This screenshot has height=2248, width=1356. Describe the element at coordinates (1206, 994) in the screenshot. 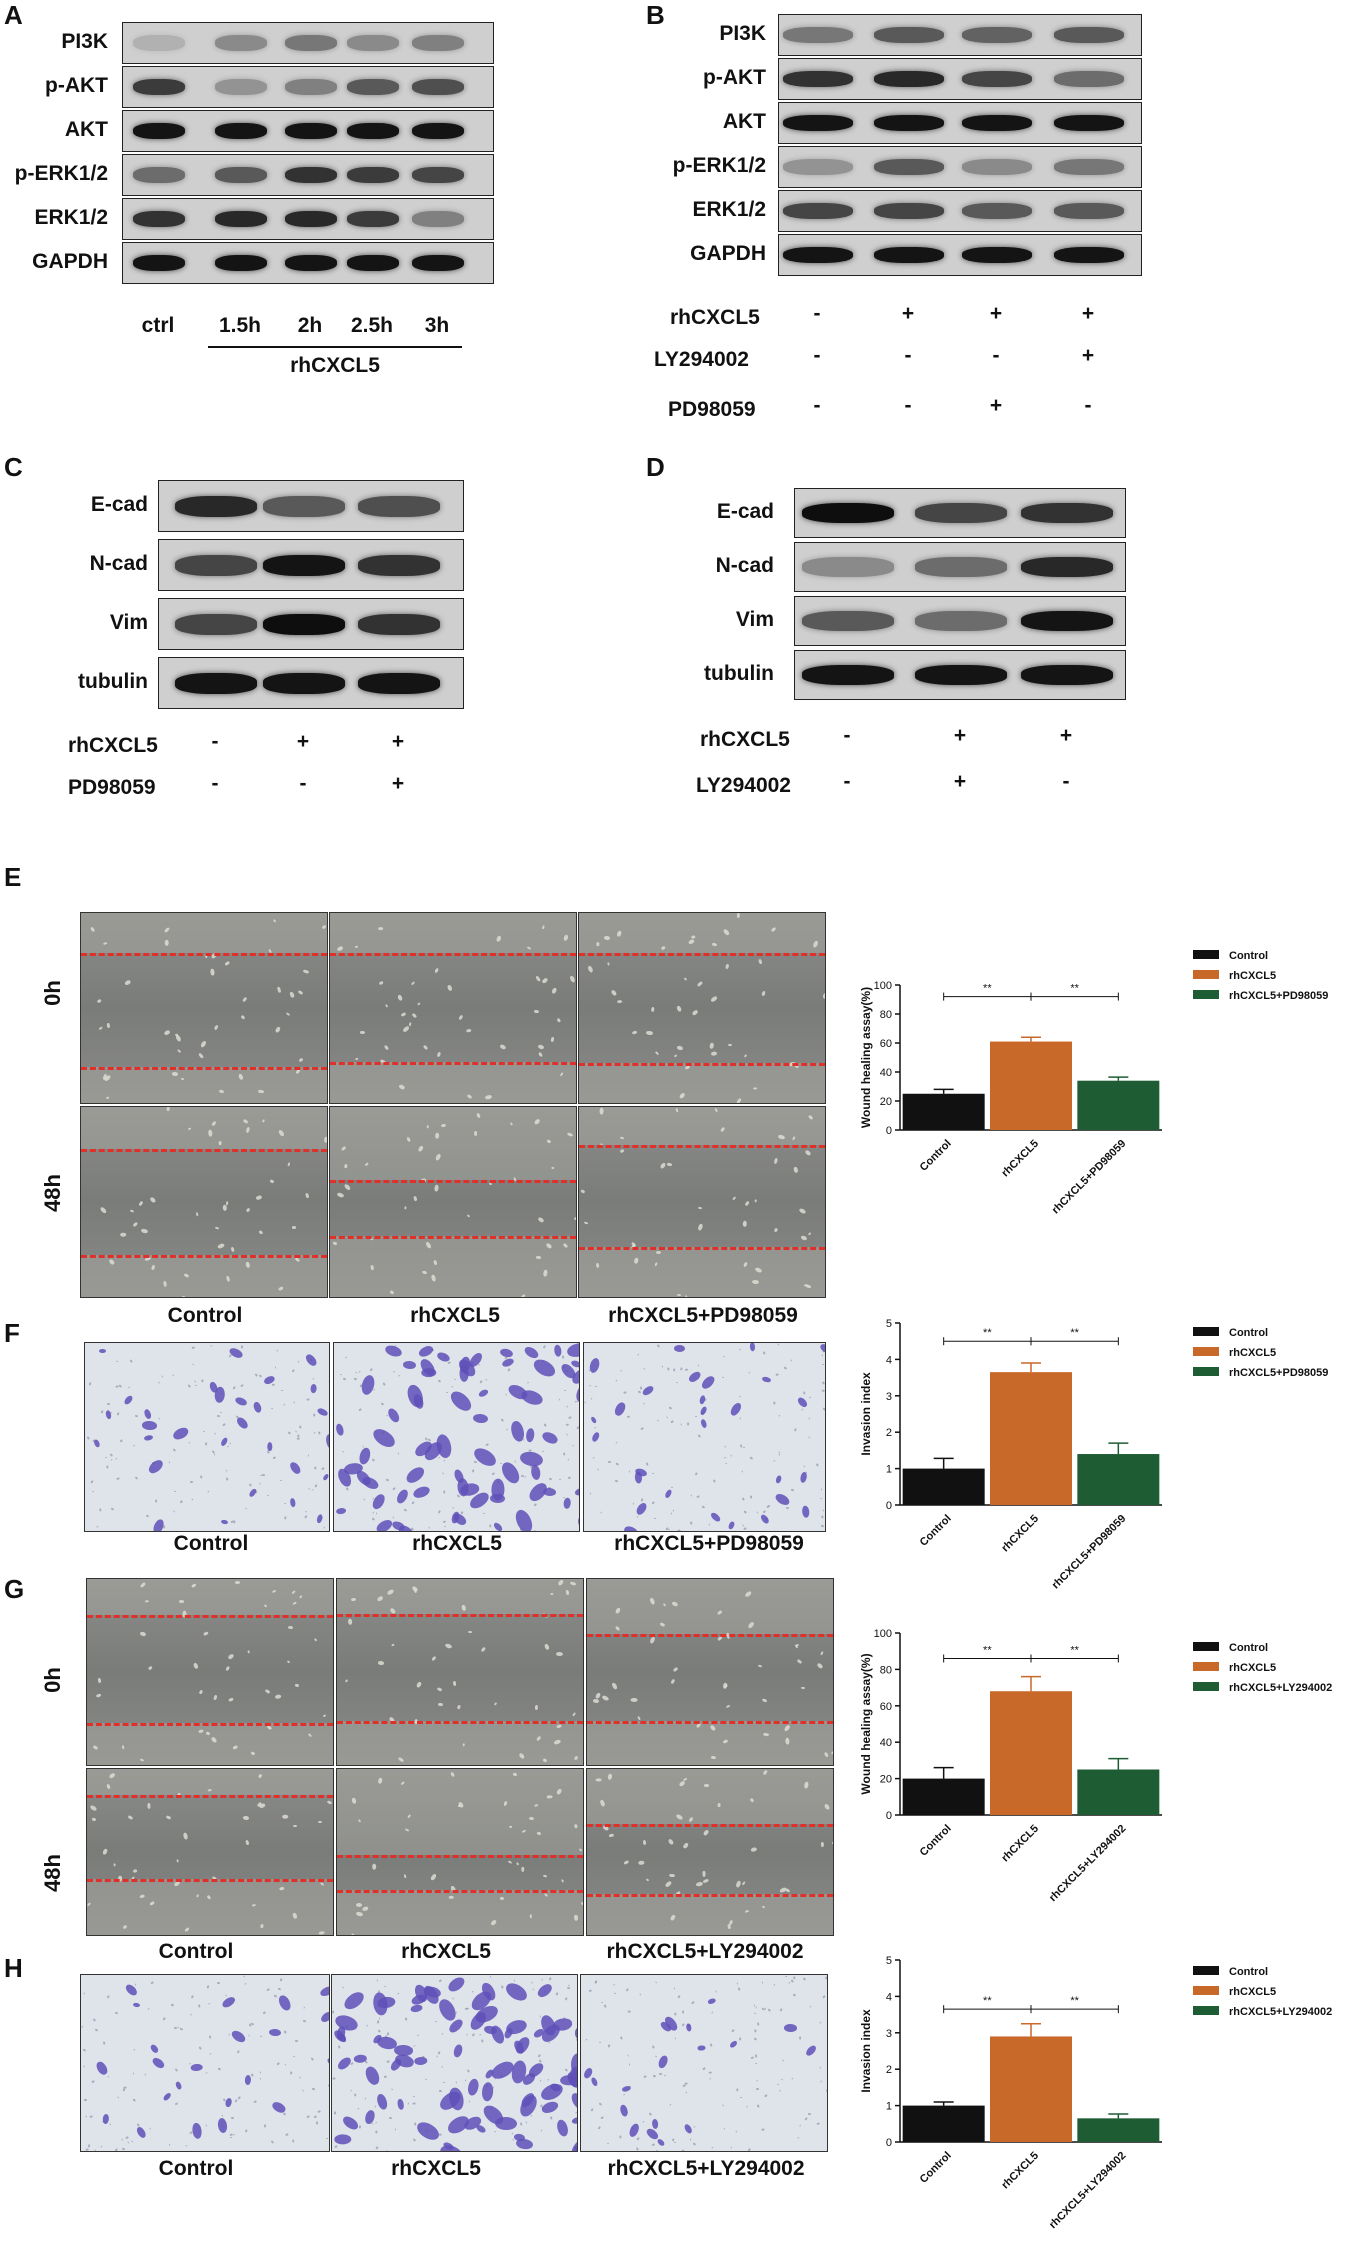

I see `legend-swatch` at that location.